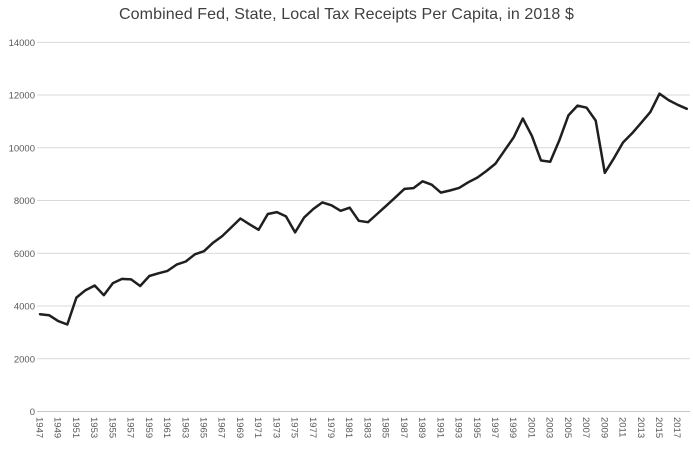  I want to click on x-tick-label: 1955, so click(111, 427).